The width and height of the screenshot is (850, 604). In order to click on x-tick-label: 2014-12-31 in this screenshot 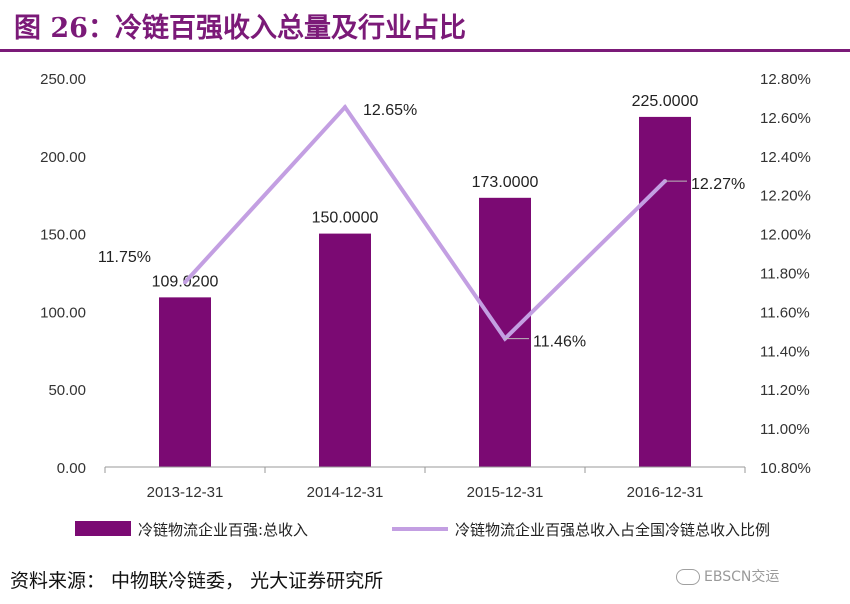, I will do `click(345, 492)`.